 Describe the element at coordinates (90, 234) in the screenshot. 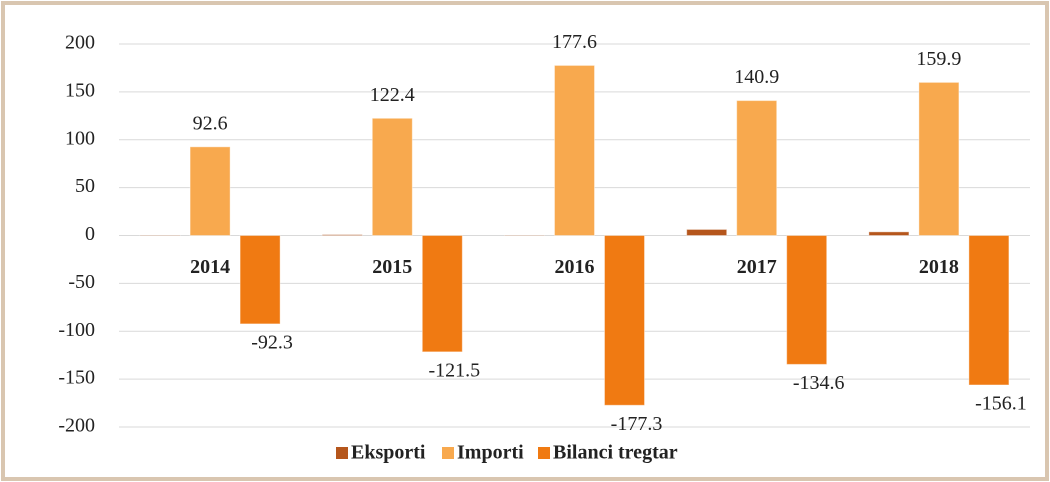

I see `y-tick-label: 0` at that location.